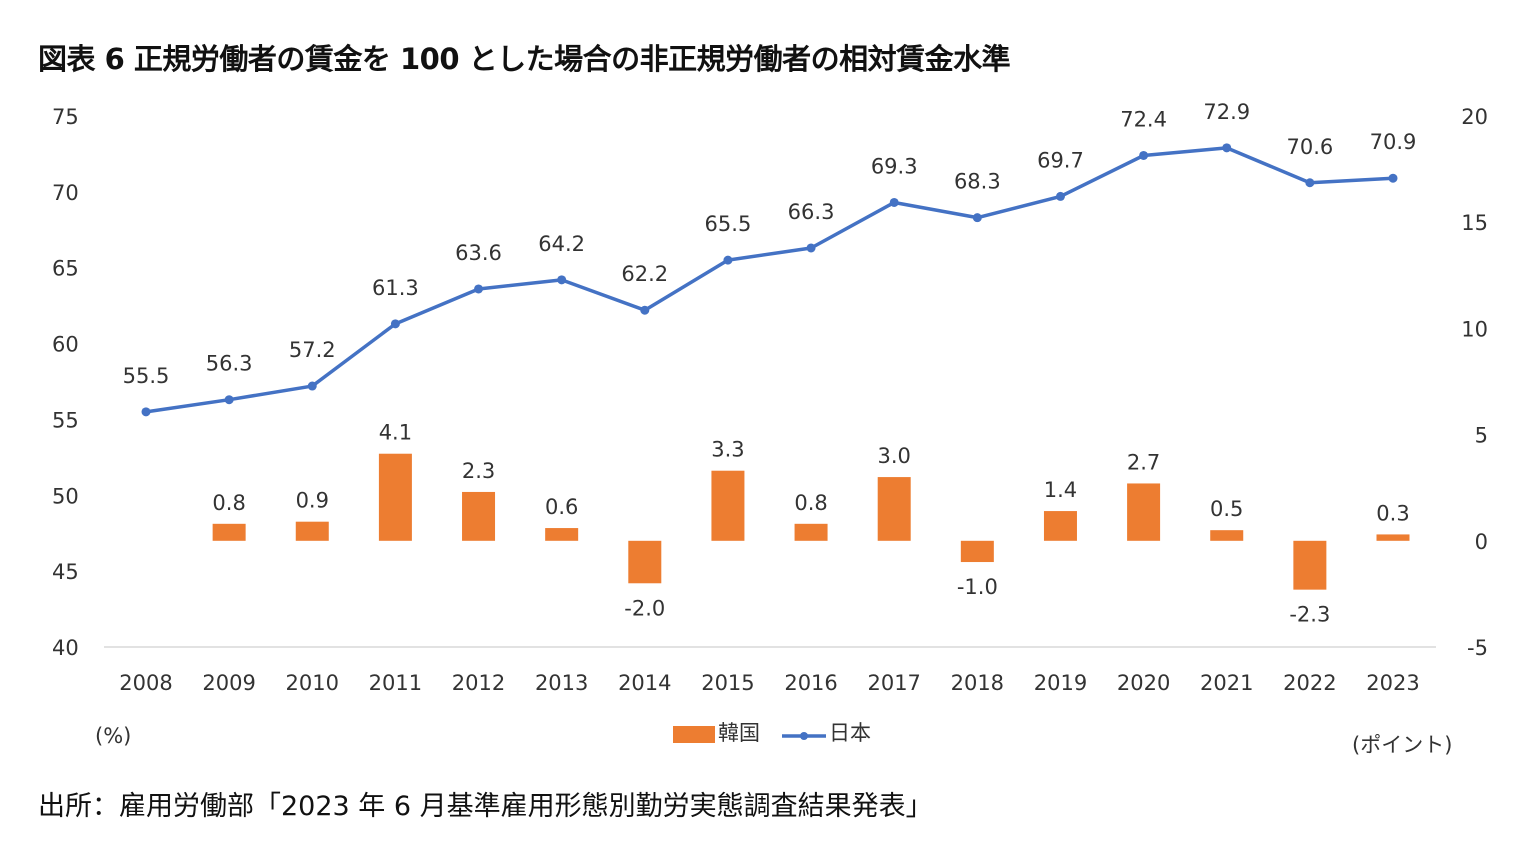 This screenshot has height=856, width=1533. What do you see at coordinates (524, 59) in the screenshot?
I see `chart-title: 図表 6 正規労働者の賃金を 100 とした場合の非正規労働者の相対賃金水準` at bounding box center [524, 59].